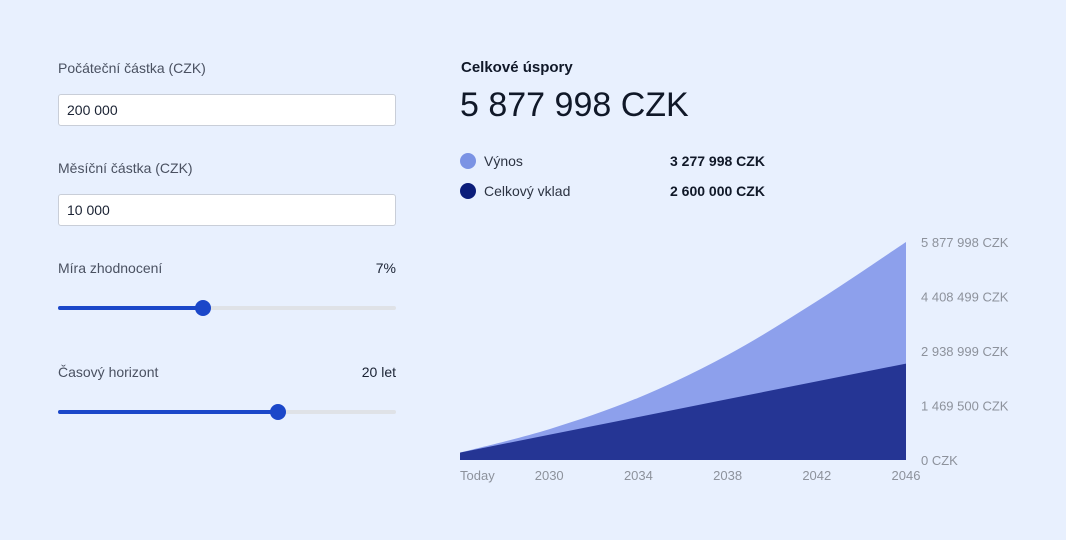  What do you see at coordinates (965, 242) in the screenshot?
I see `y-tick-label: 5 877 998 CZK` at bounding box center [965, 242].